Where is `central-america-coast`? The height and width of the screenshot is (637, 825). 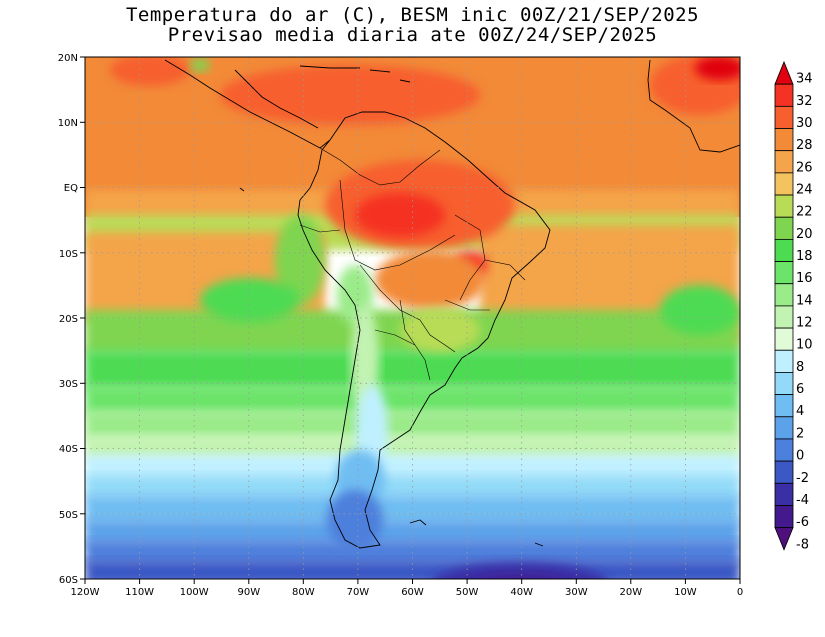
central-america-coast is located at coordinates (247, 104).